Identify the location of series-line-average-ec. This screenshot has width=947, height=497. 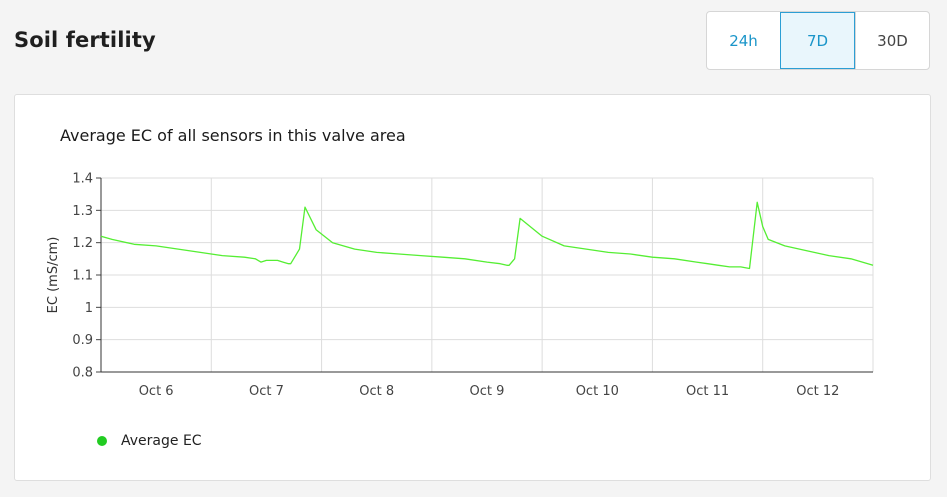
(487, 235).